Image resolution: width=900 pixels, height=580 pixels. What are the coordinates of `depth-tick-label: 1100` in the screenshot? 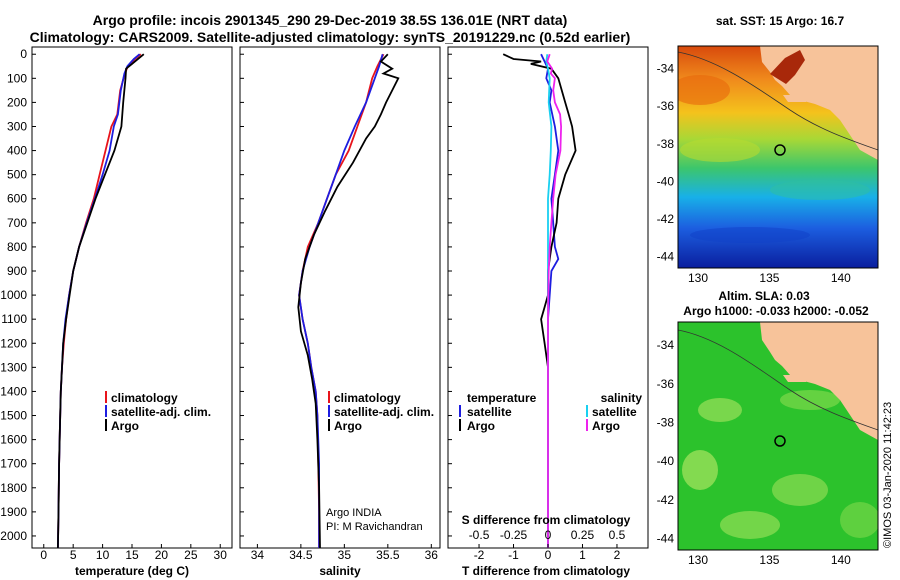 It's located at (14, 319).